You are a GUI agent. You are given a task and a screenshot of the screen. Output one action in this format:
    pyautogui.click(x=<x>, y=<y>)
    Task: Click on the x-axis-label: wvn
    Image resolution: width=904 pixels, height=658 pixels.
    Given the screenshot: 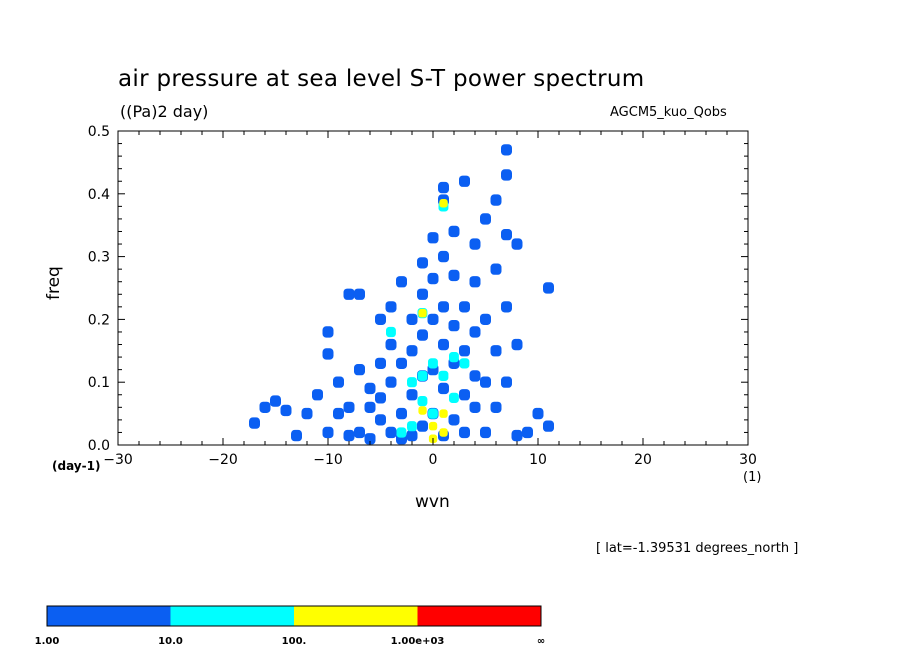 What is the action you would take?
    pyautogui.click(x=432, y=502)
    